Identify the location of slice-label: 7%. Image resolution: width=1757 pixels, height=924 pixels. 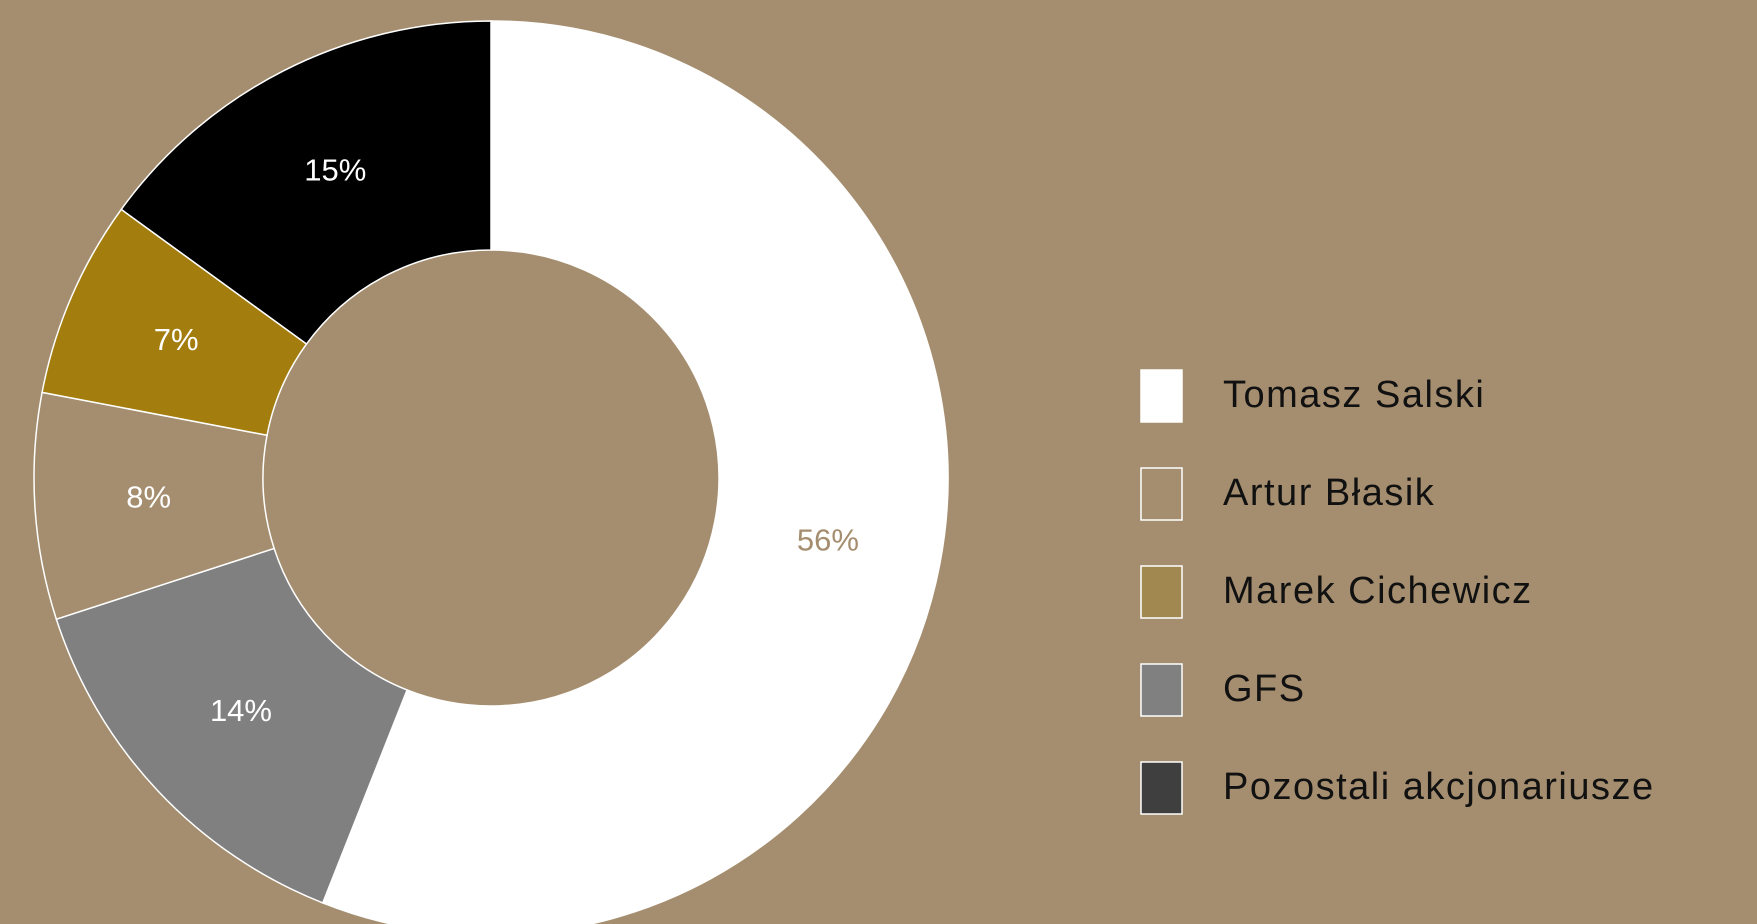
(176, 339).